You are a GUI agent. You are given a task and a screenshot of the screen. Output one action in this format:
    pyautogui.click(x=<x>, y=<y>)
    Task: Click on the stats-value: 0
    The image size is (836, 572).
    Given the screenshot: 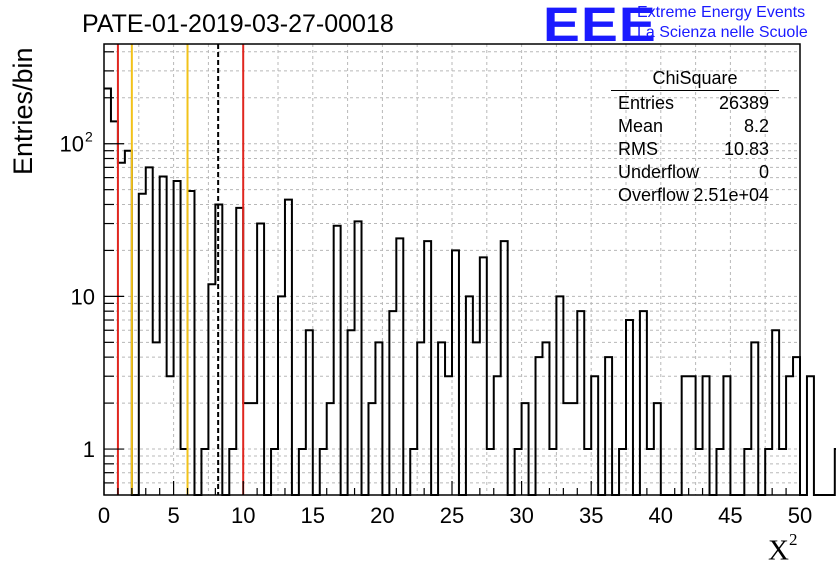 What is the action you would take?
    pyautogui.click(x=763, y=172)
    